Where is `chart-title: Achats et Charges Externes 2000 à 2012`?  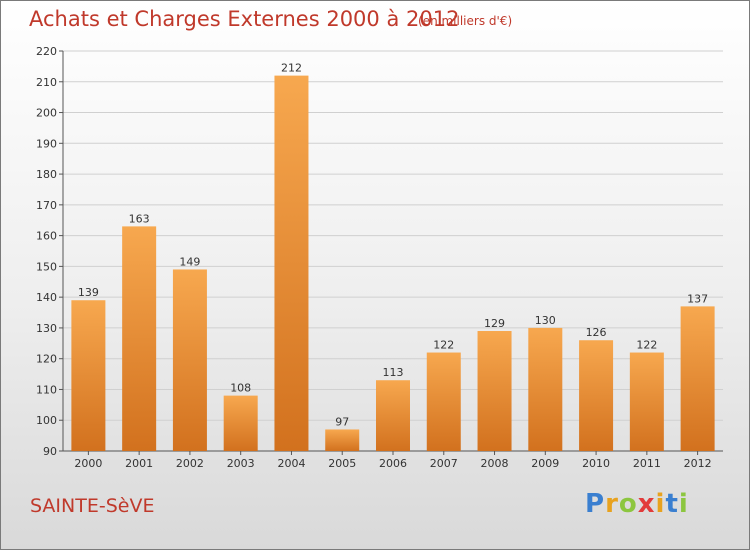 chart-title: Achats et Charges Externes 2000 à 2012 is located at coordinates (244, 19).